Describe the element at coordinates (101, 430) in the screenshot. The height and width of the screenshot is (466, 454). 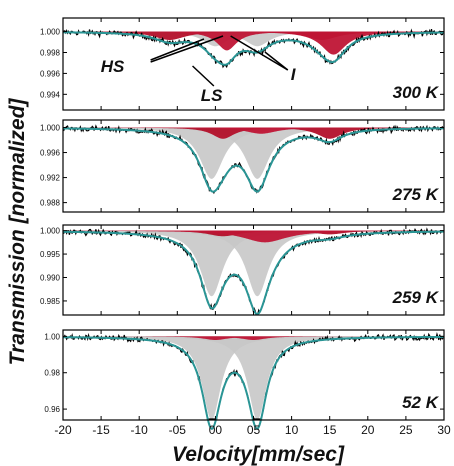
I see `x-tick-label-1: -15` at that location.